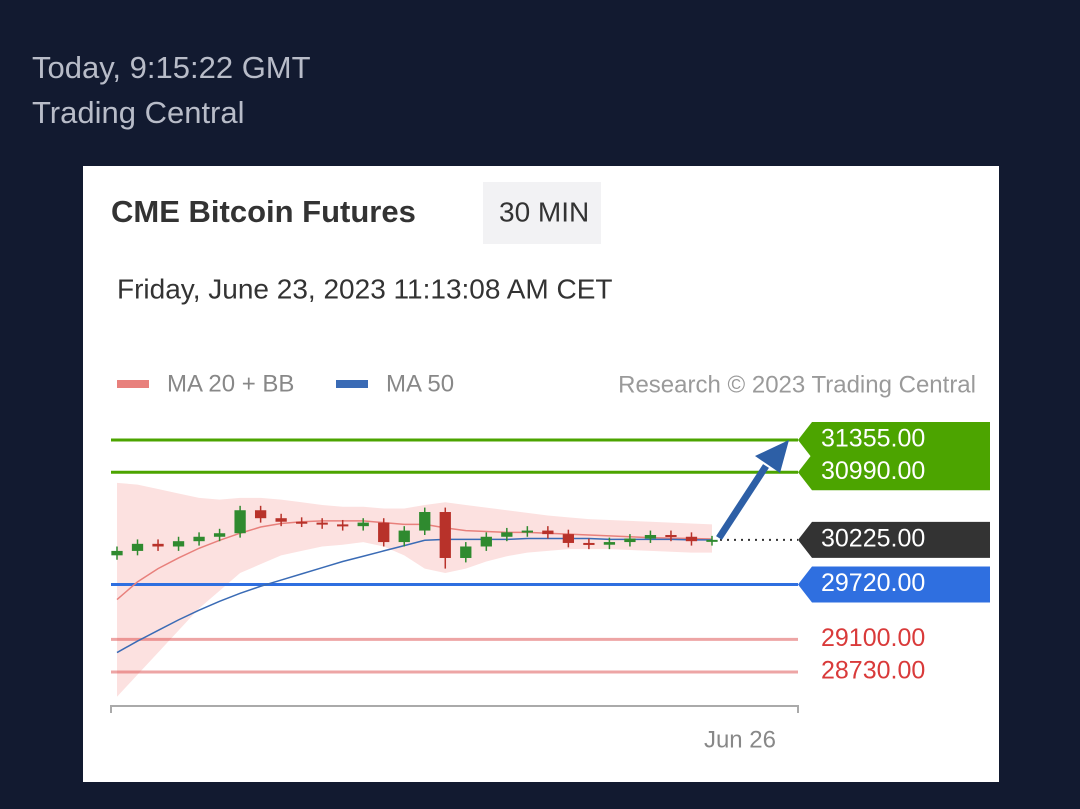  Describe the element at coordinates (420, 383) in the screenshot. I see `legend-label: MA 50` at that location.